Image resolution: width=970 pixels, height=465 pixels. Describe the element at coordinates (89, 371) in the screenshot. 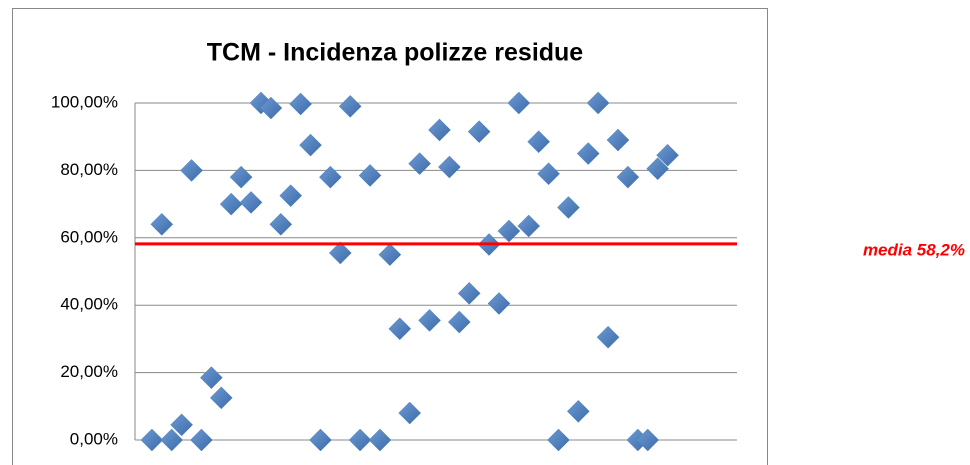

I see `y-tick-label: 20,00%` at that location.